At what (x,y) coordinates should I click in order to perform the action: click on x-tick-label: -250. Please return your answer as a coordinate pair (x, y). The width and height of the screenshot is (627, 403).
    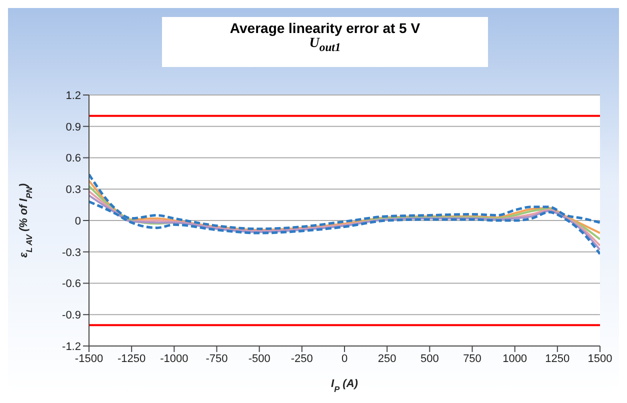
    Looking at the image, I should click on (301, 358).